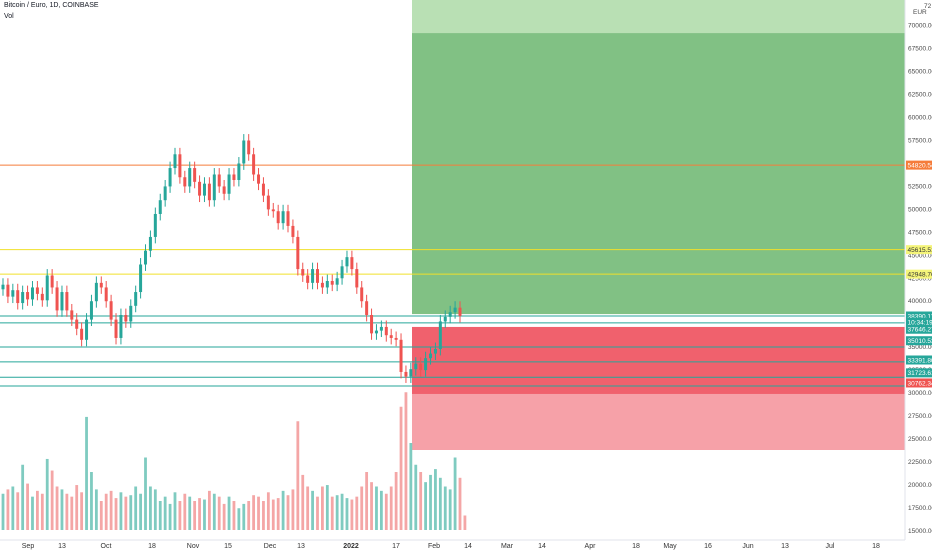  What do you see at coordinates (920, 49) in the screenshot?
I see `price-tick-label: 67500.00` at bounding box center [920, 49].